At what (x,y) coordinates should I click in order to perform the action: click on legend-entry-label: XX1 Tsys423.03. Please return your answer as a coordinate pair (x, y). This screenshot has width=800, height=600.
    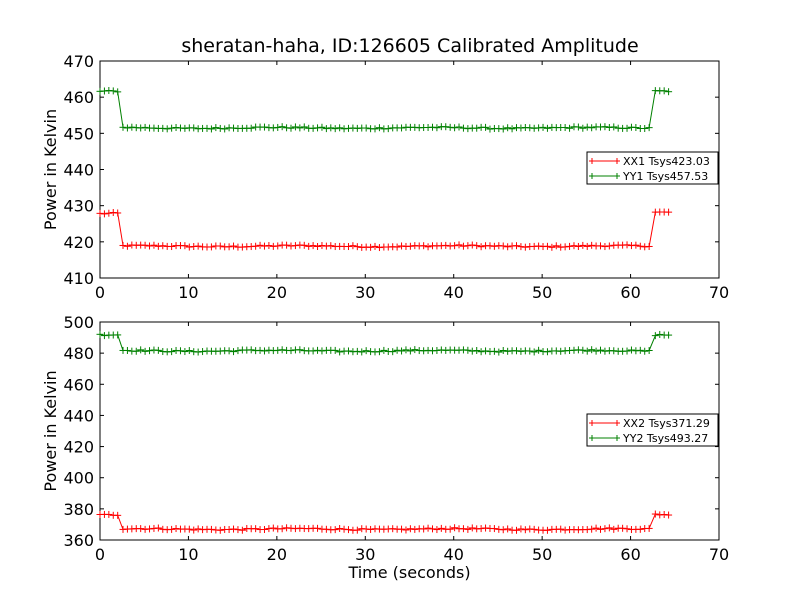
    Looking at the image, I should click on (666, 161).